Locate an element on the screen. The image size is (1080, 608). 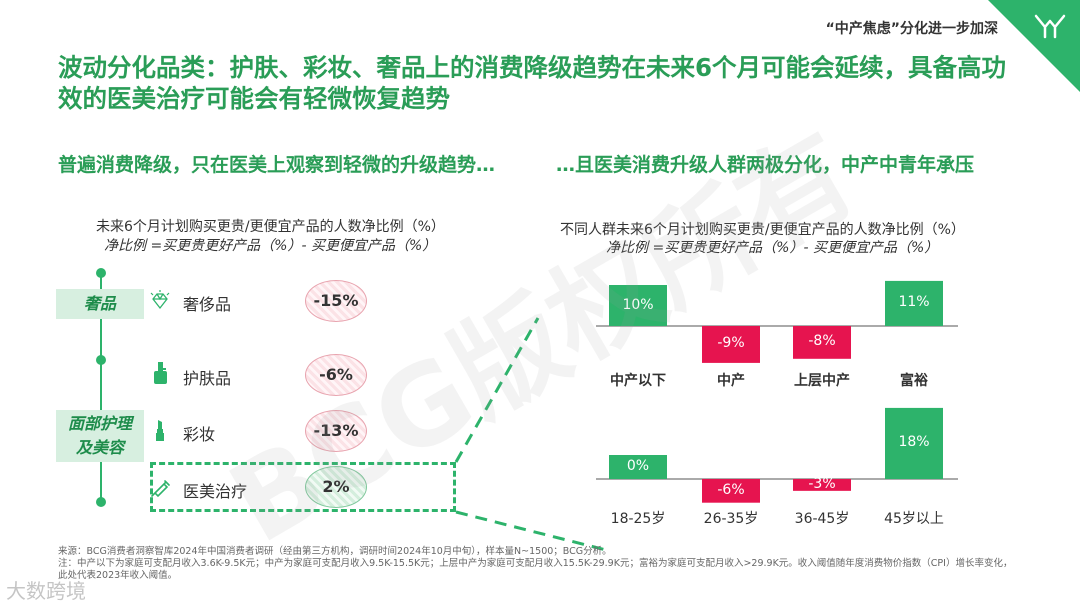
bar-value-label: 10% is located at coordinates (638, 304).